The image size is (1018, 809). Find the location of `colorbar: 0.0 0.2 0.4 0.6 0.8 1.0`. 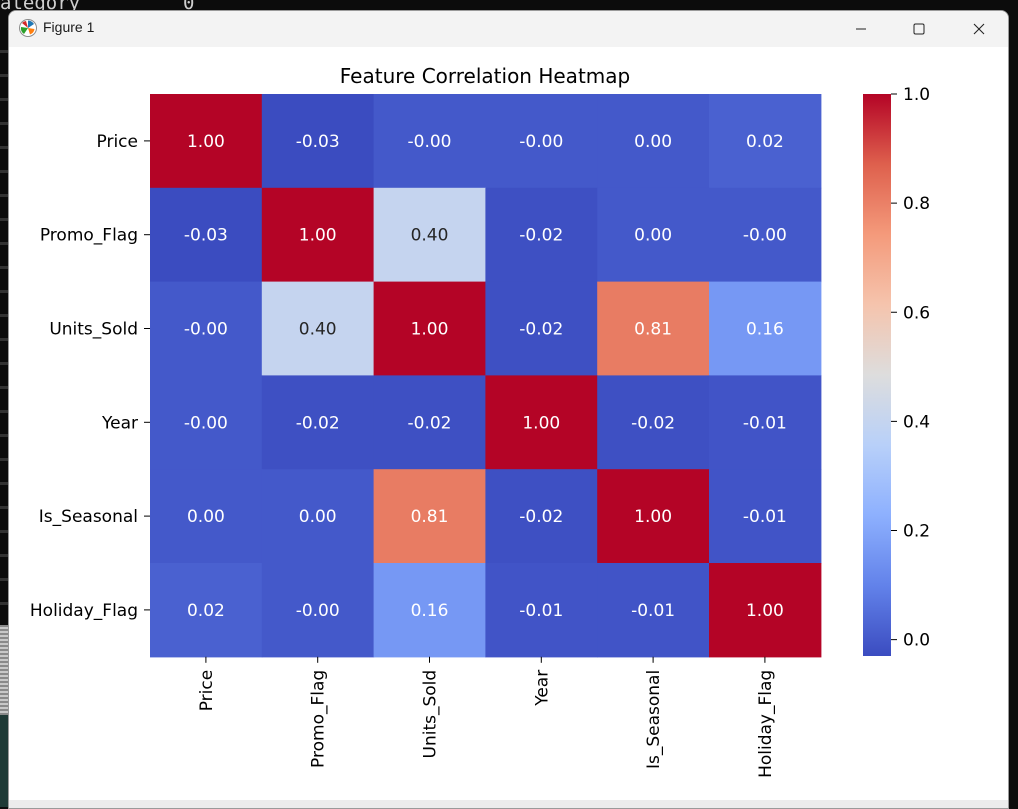

colorbar: 0.0 0.2 0.4 0.6 0.8 1.0 is located at coordinates (896, 370).